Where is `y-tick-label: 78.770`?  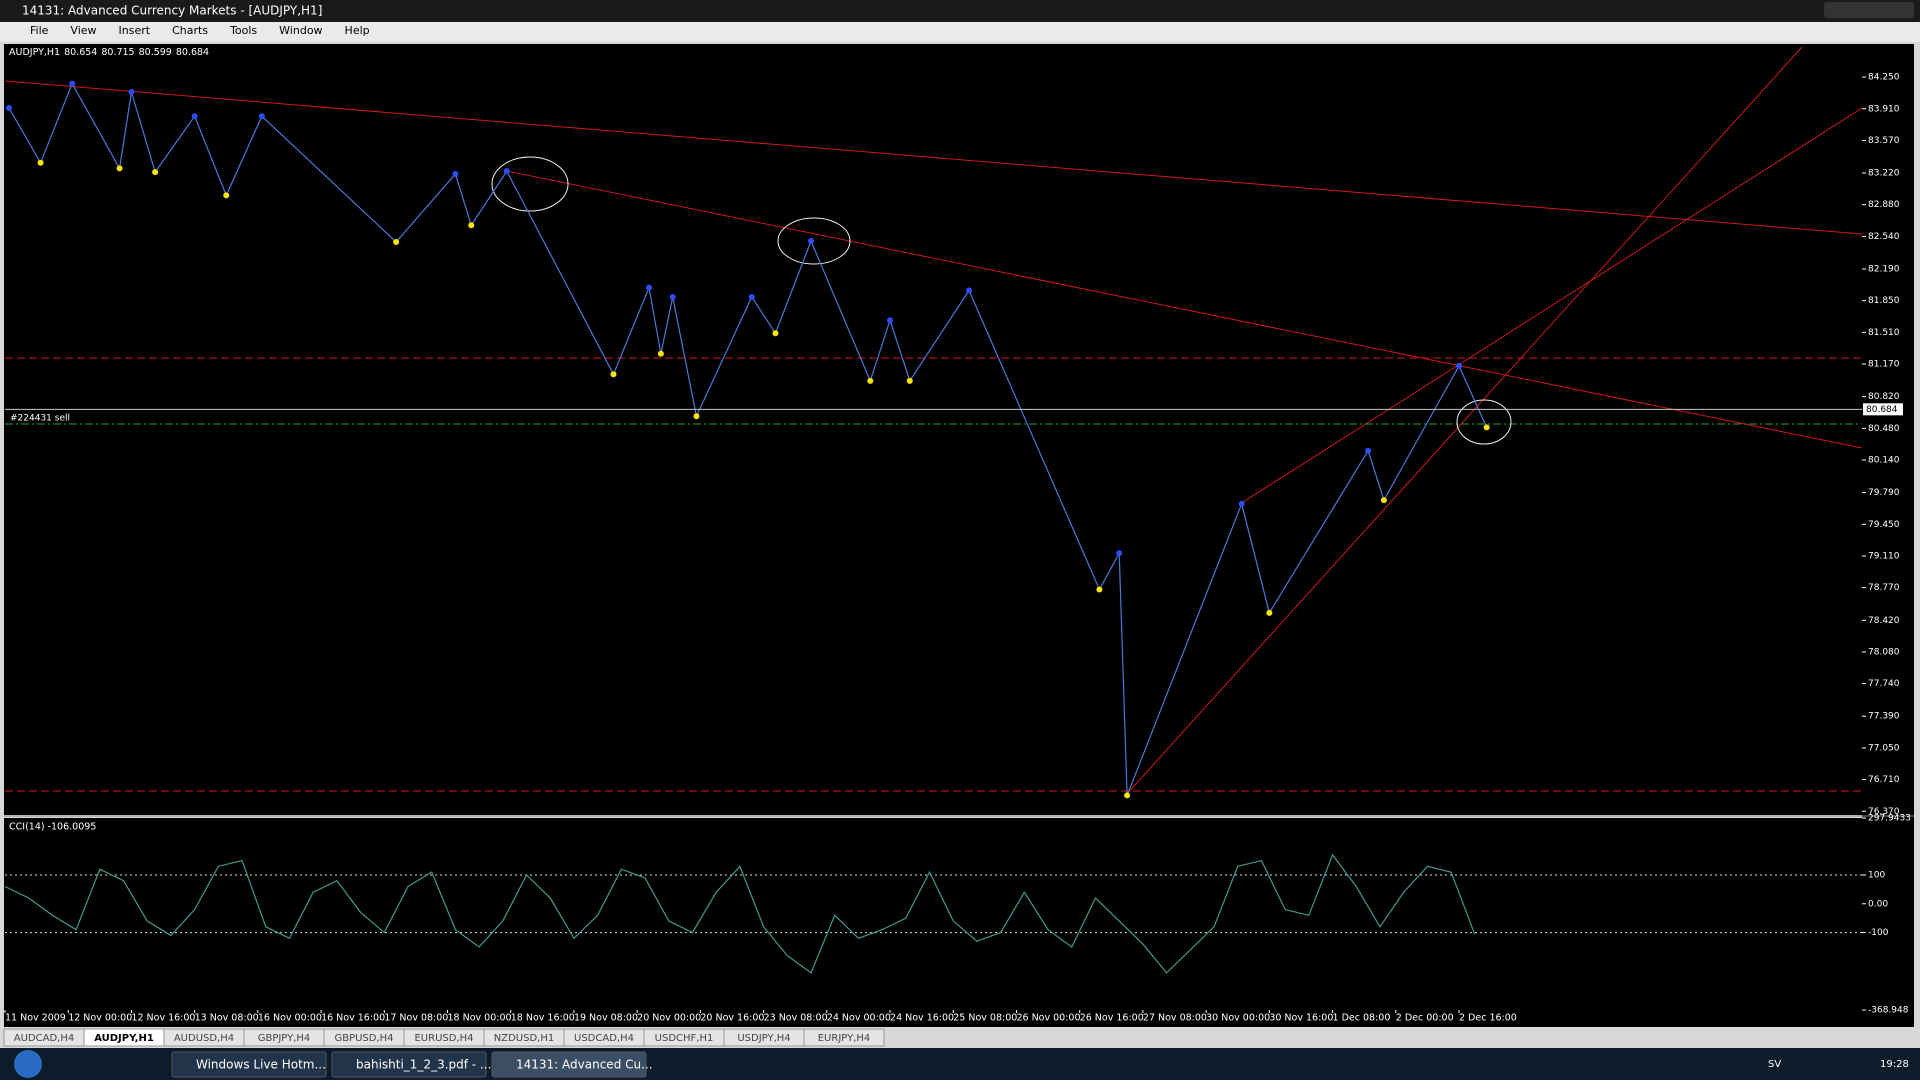
y-tick-label: 78.770 is located at coordinates (1884, 588).